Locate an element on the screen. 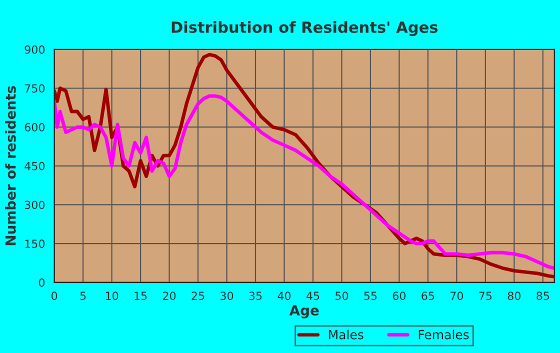 Image resolution: width=560 pixels, height=353 pixels. y-tick-label: 300 is located at coordinates (34, 205).